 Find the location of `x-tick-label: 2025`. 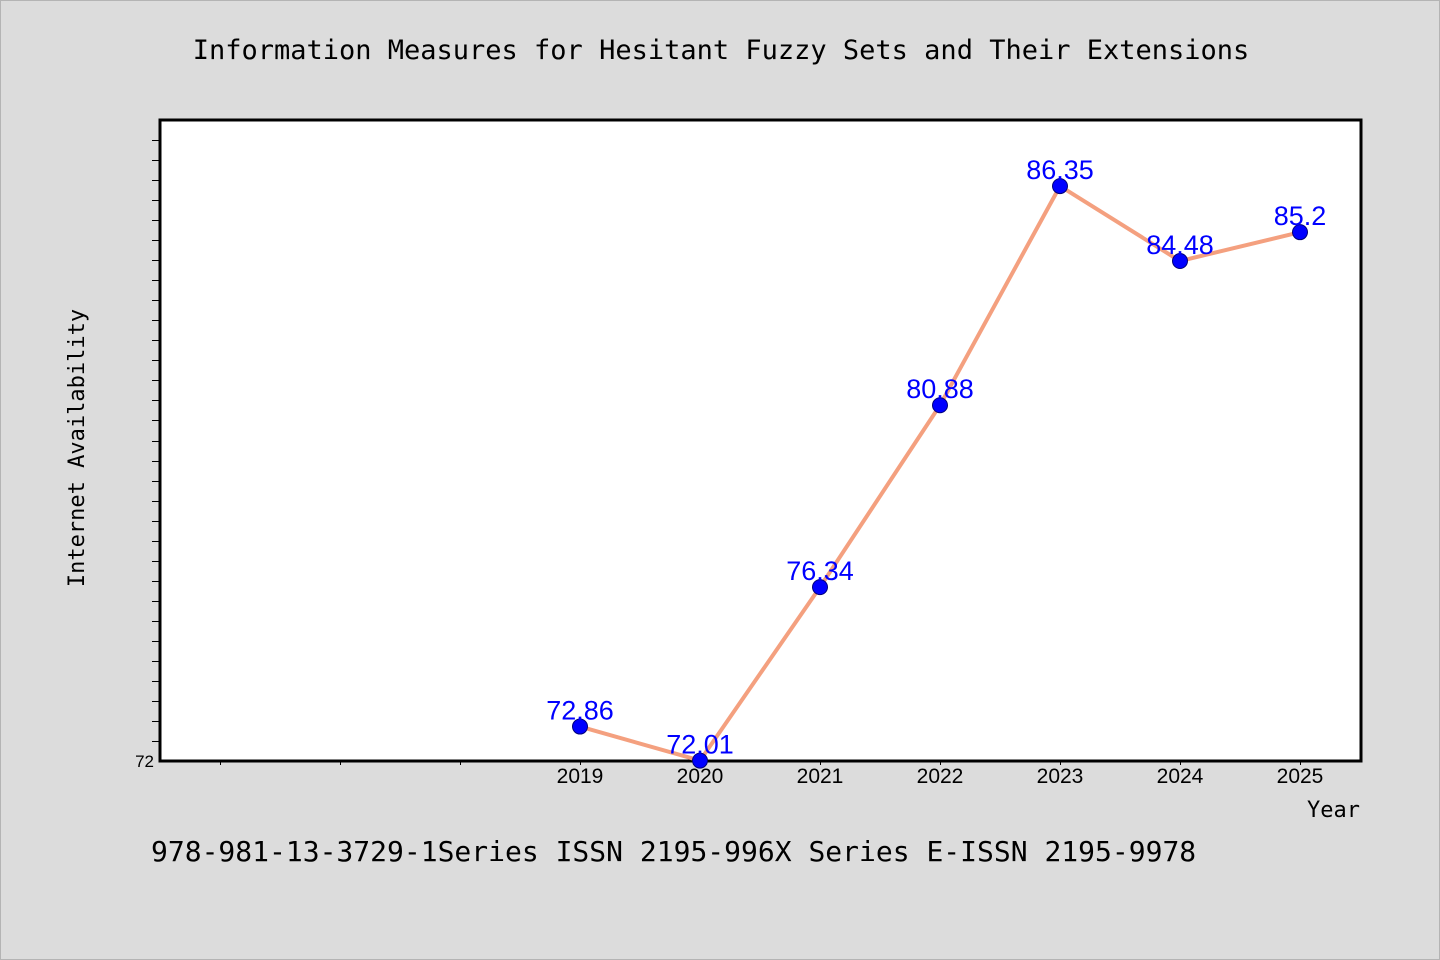

x-tick-label: 2025 is located at coordinates (1300, 776).